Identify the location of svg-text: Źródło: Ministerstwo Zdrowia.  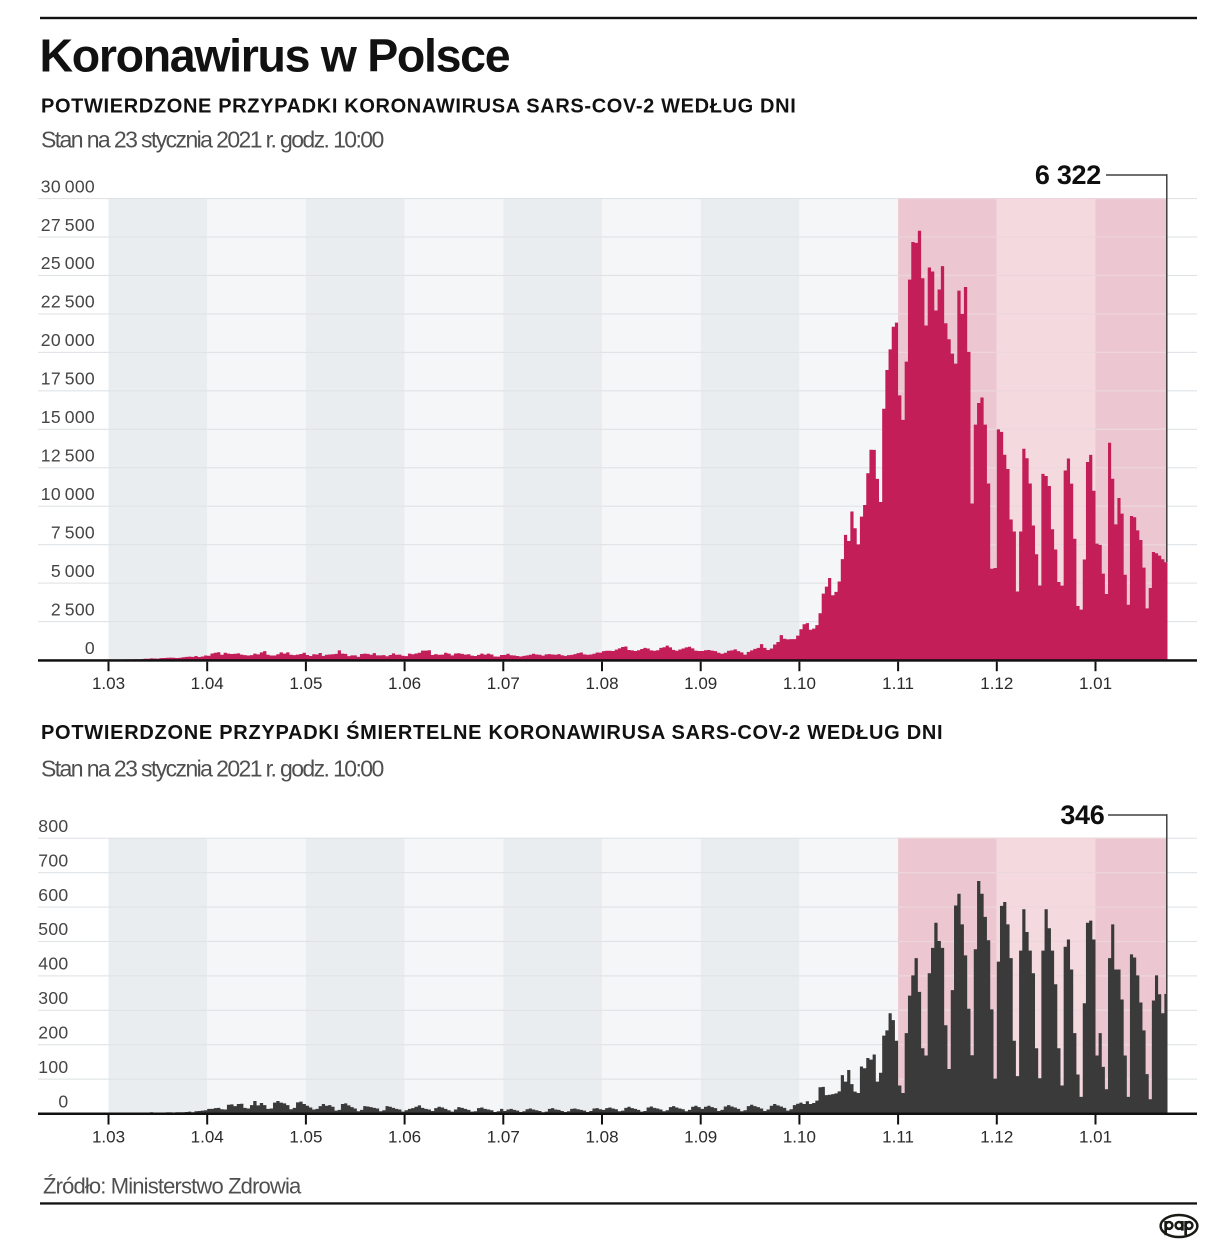
(172, 1186).